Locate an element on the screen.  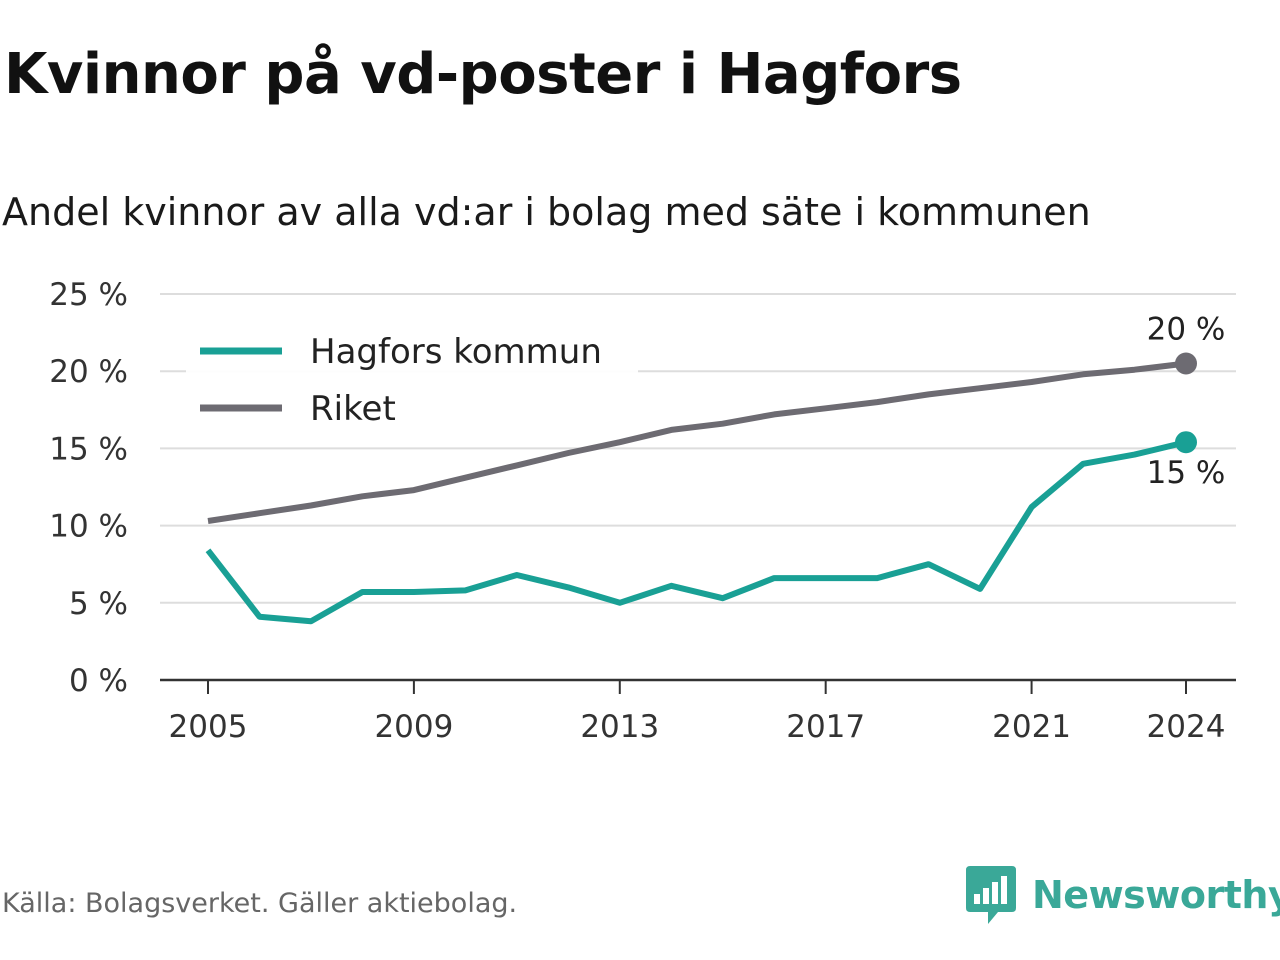
brand-logo: Newsworthy is located at coordinates (1123, 895).